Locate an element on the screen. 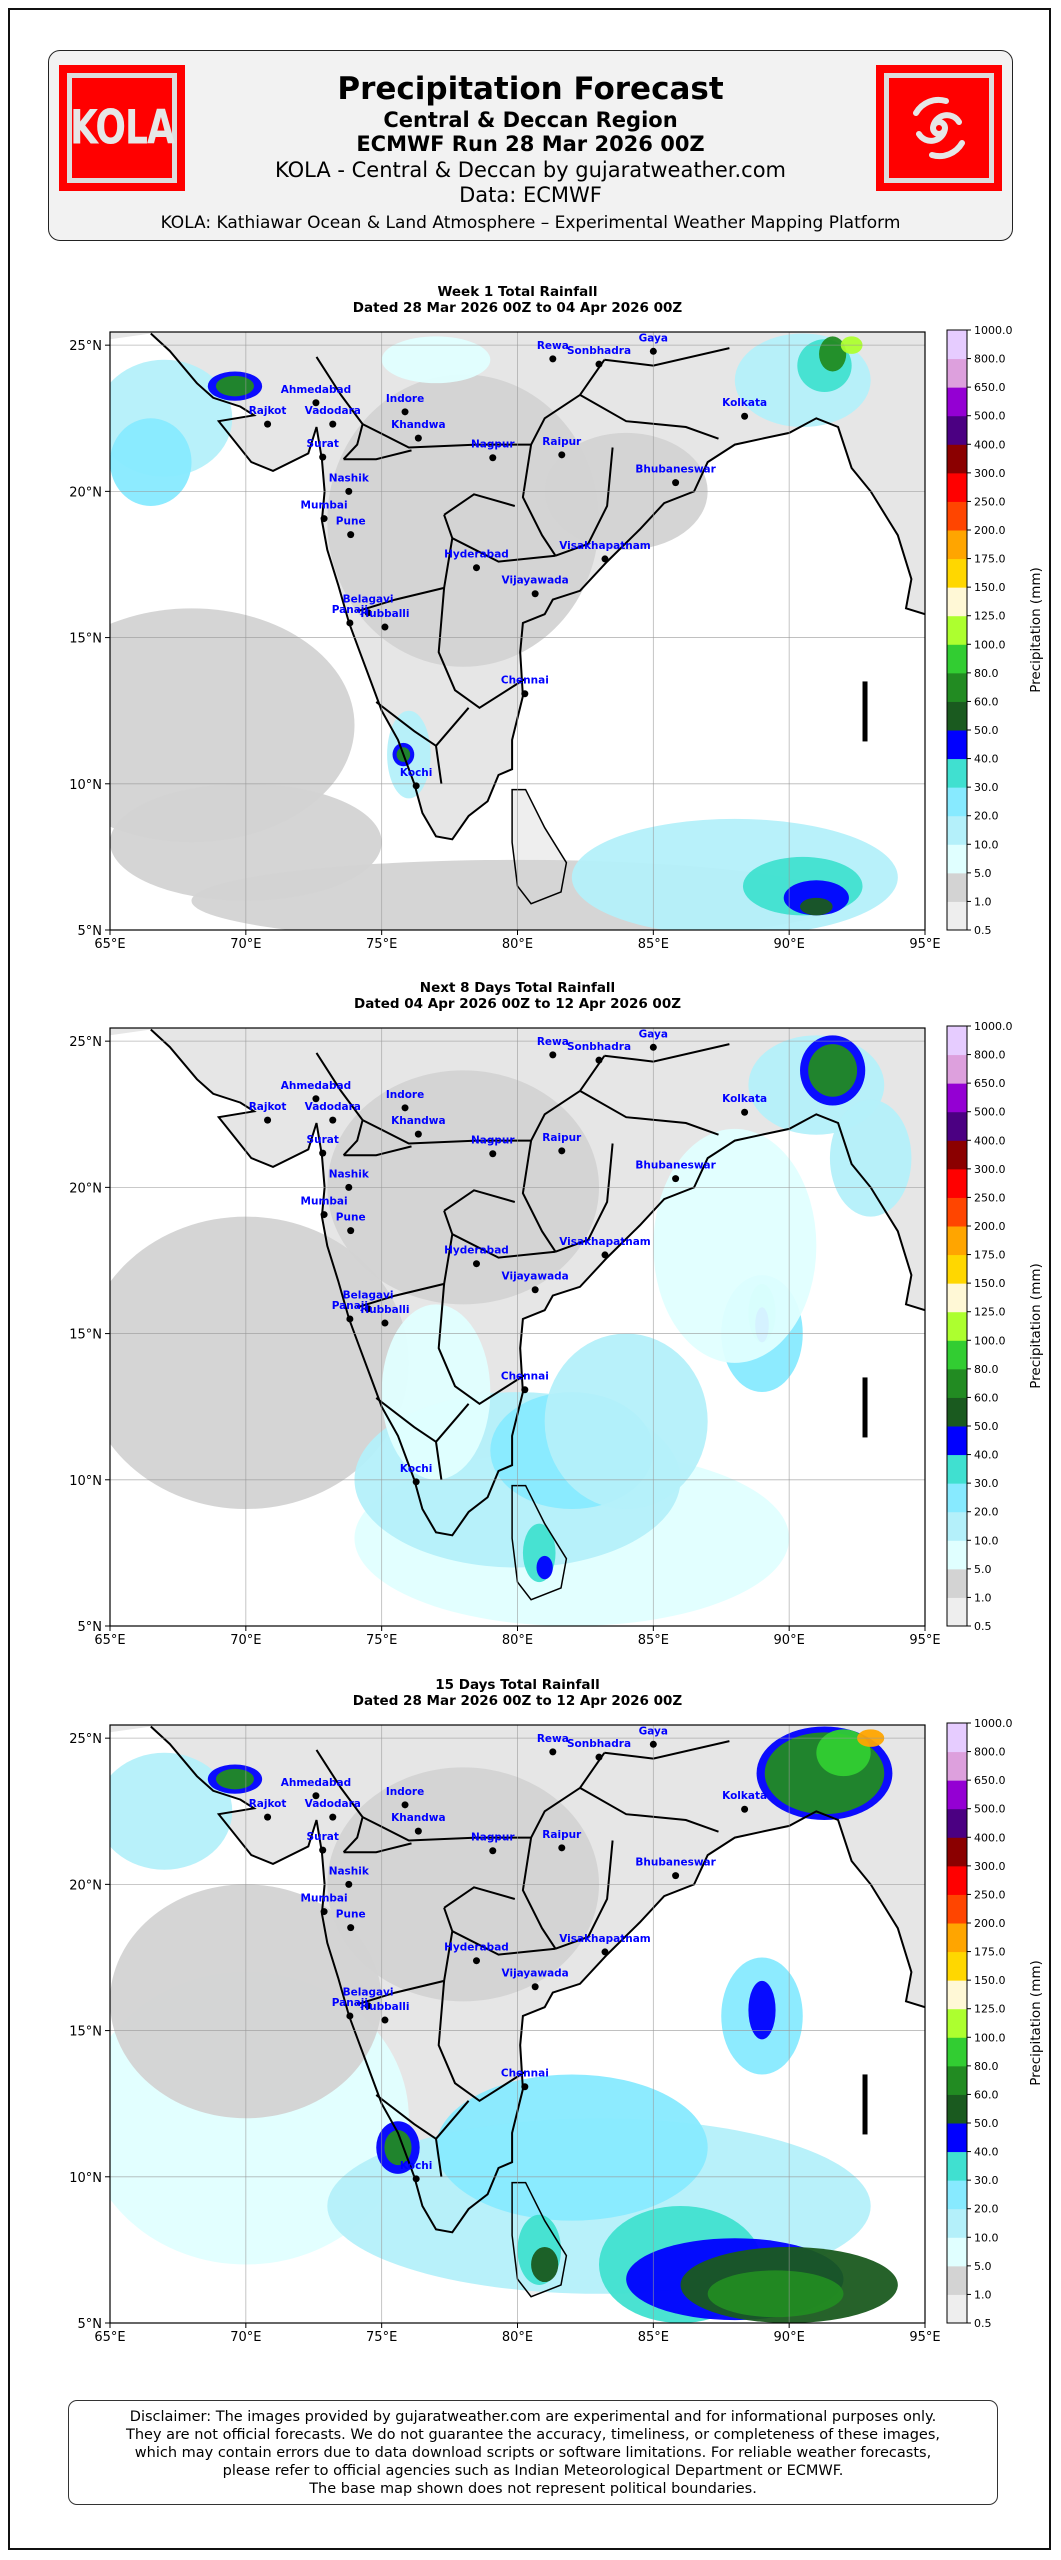  lon-tick-label: 65°E is located at coordinates (109, 944).